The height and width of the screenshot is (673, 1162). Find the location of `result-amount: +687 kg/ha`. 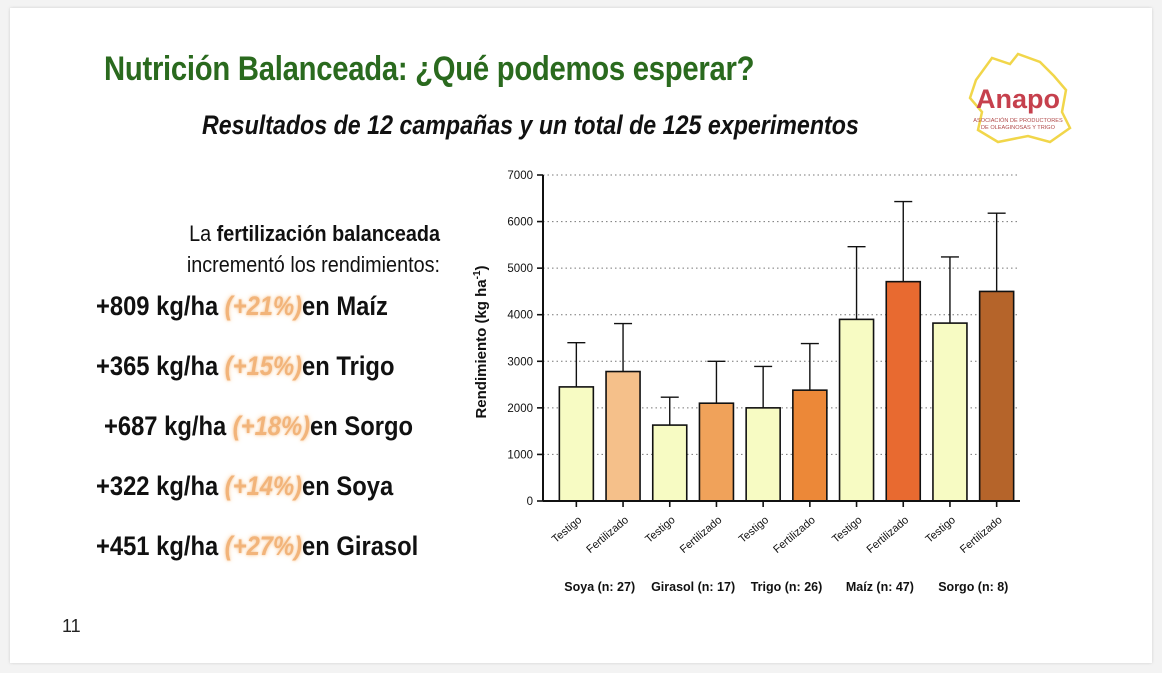

result-amount: +687 kg/ha is located at coordinates (165, 426).